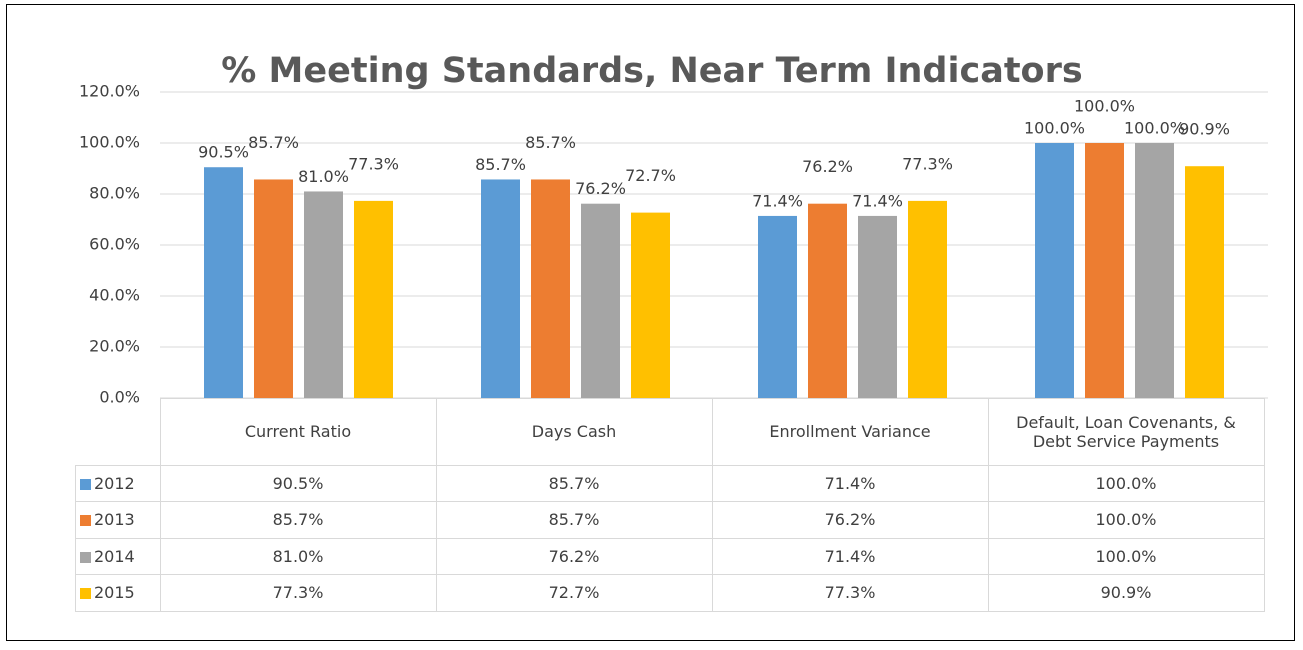 This screenshot has width=1303, height=650. Describe the element at coordinates (114, 483) in the screenshot. I see `legend-label: 2012` at that location.